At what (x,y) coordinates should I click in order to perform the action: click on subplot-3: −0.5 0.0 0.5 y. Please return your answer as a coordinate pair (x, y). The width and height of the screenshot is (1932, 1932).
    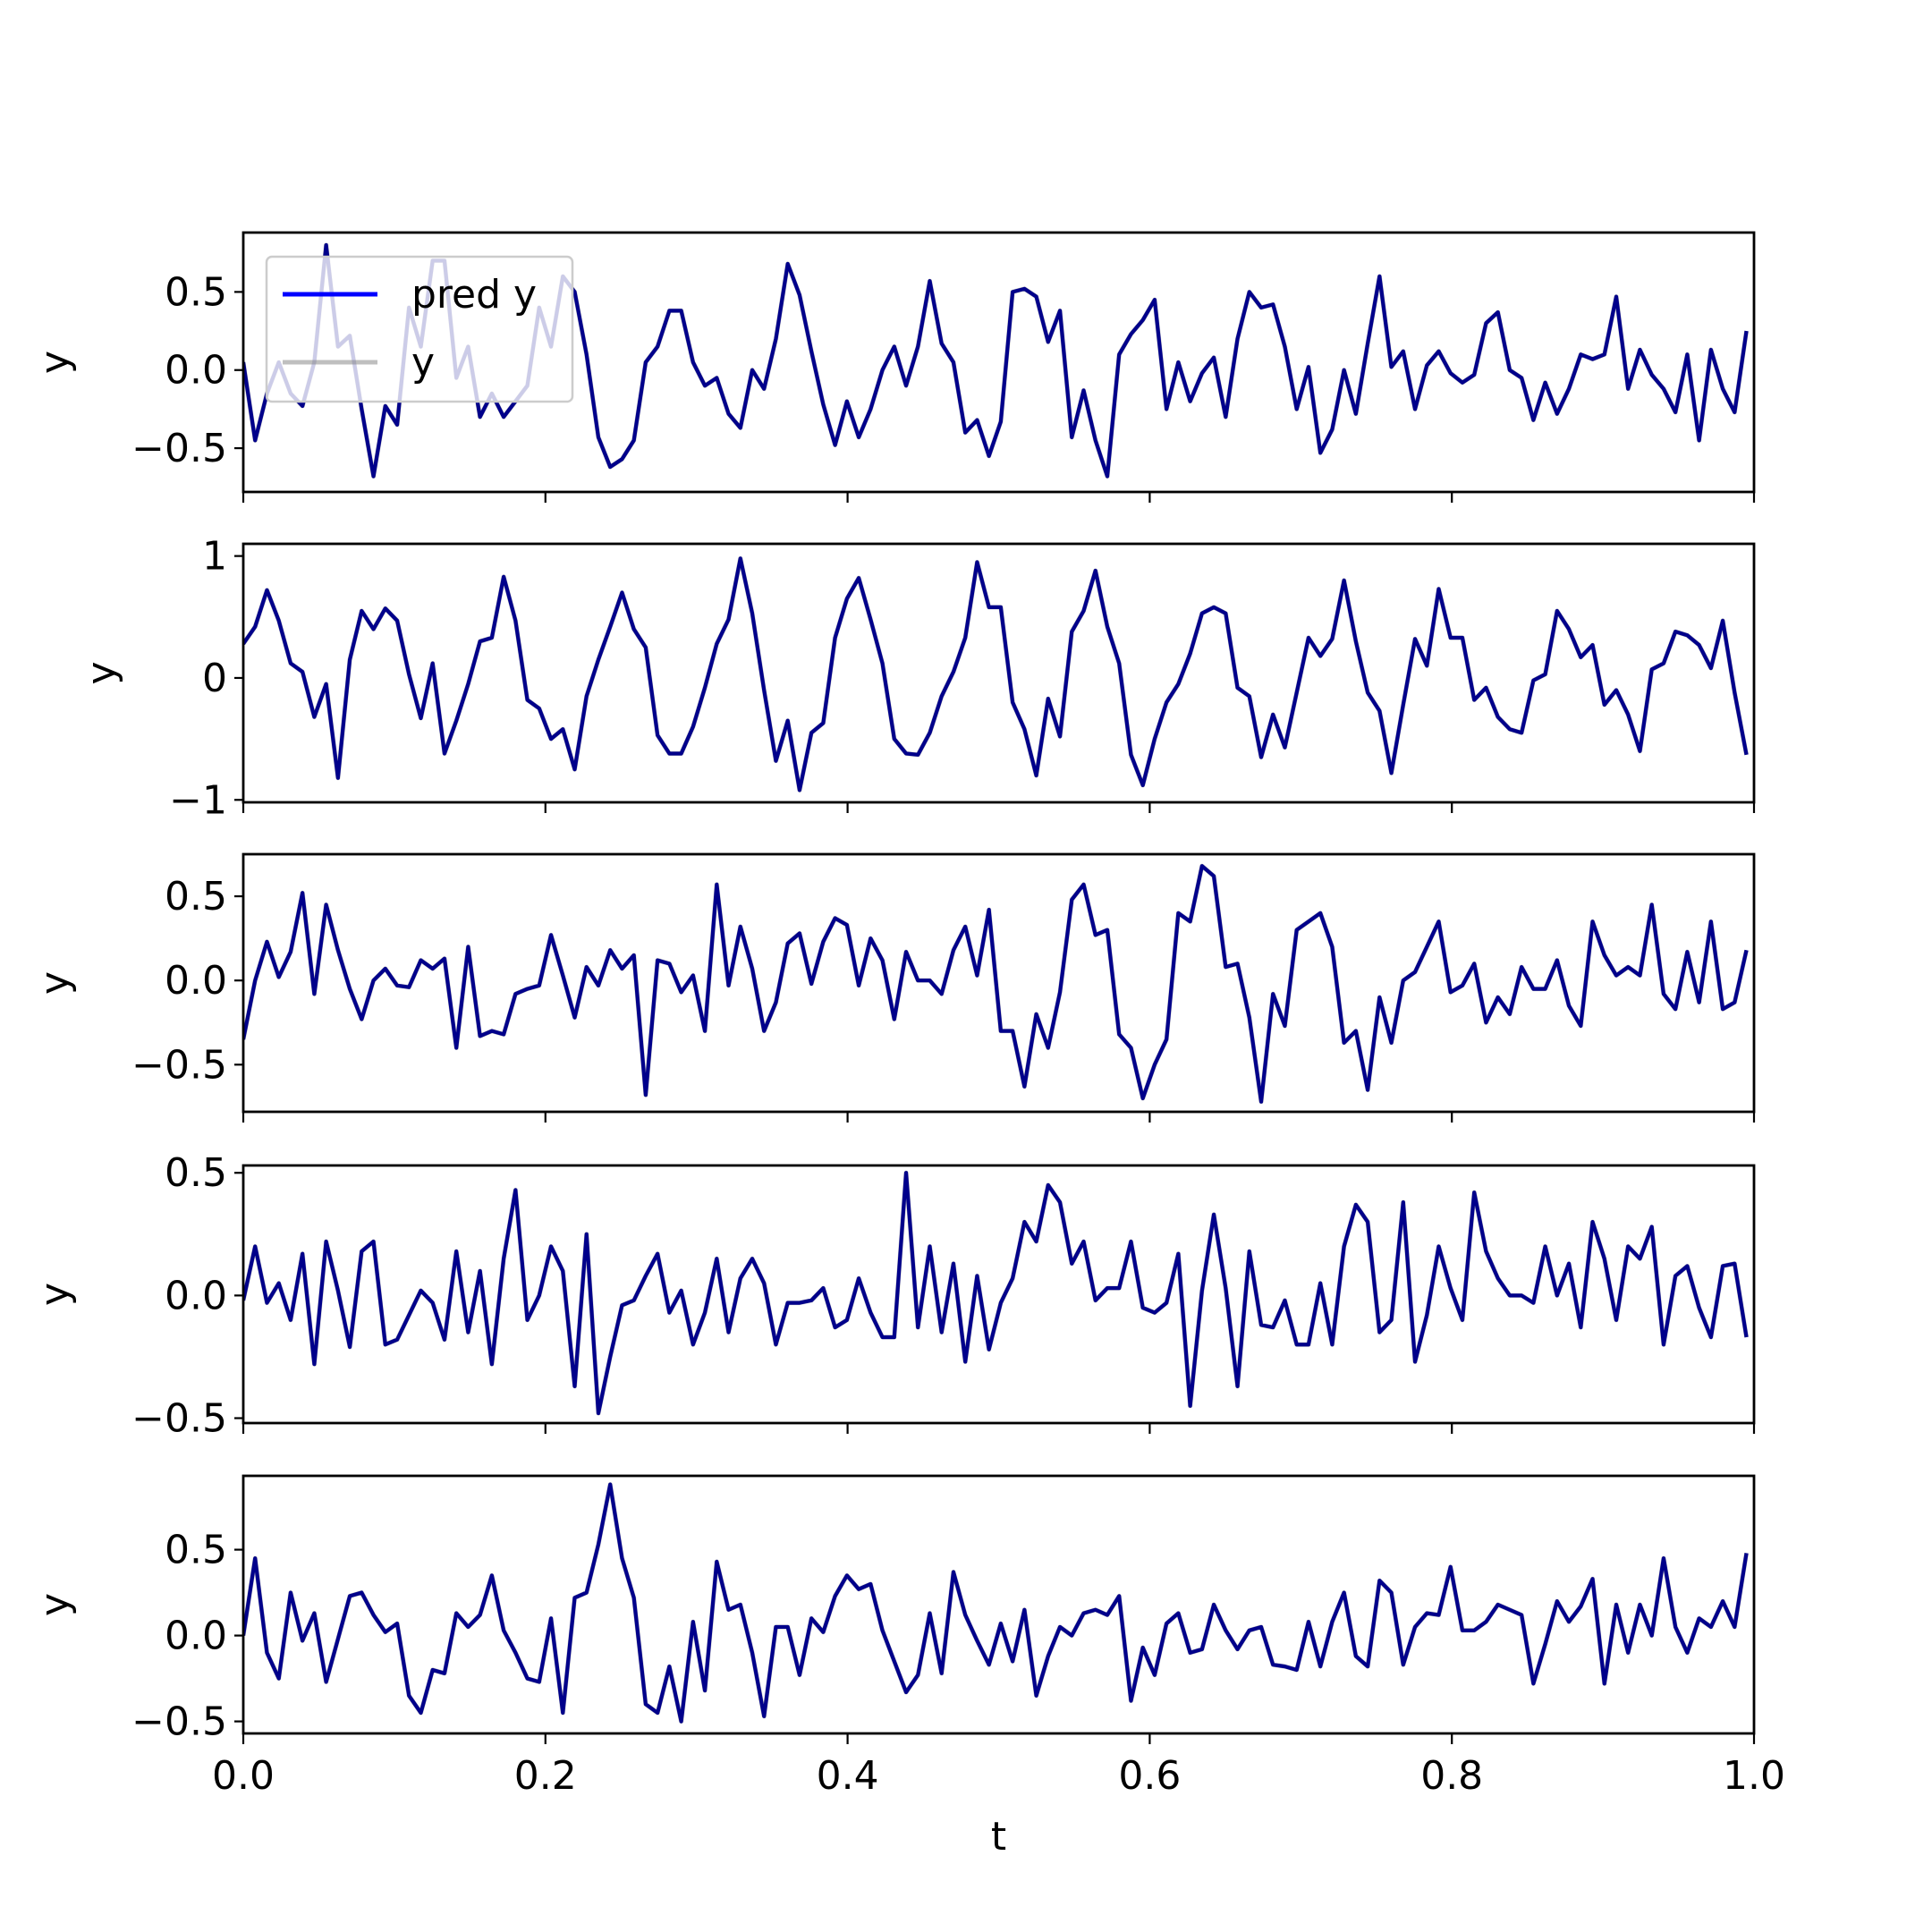
    Looking at the image, I should click on (894, 987).